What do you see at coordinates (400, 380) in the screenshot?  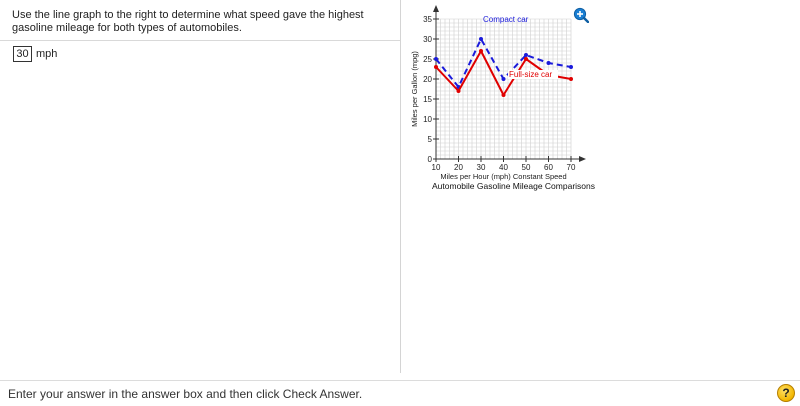 I see `footer-divider` at bounding box center [400, 380].